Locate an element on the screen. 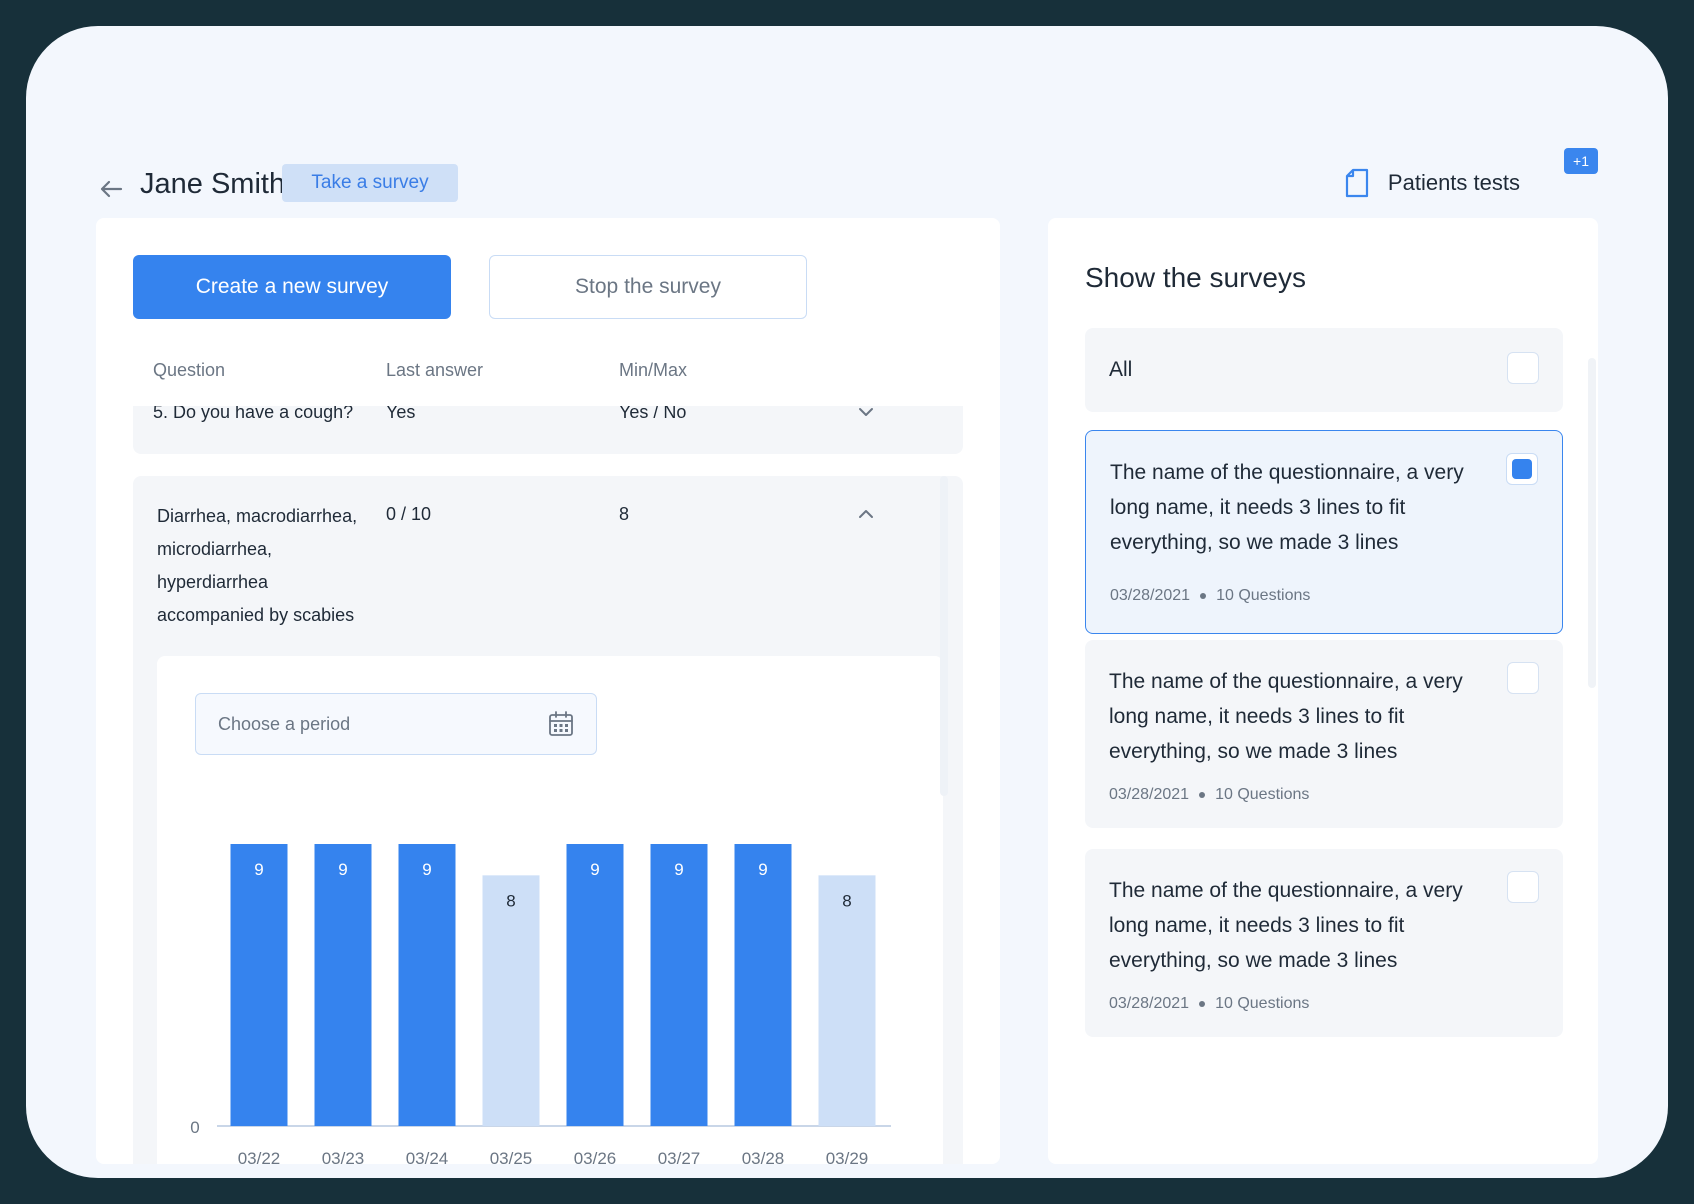 The height and width of the screenshot is (1204, 1694). stop-survey-button: Stop the survey is located at coordinates (648, 287).